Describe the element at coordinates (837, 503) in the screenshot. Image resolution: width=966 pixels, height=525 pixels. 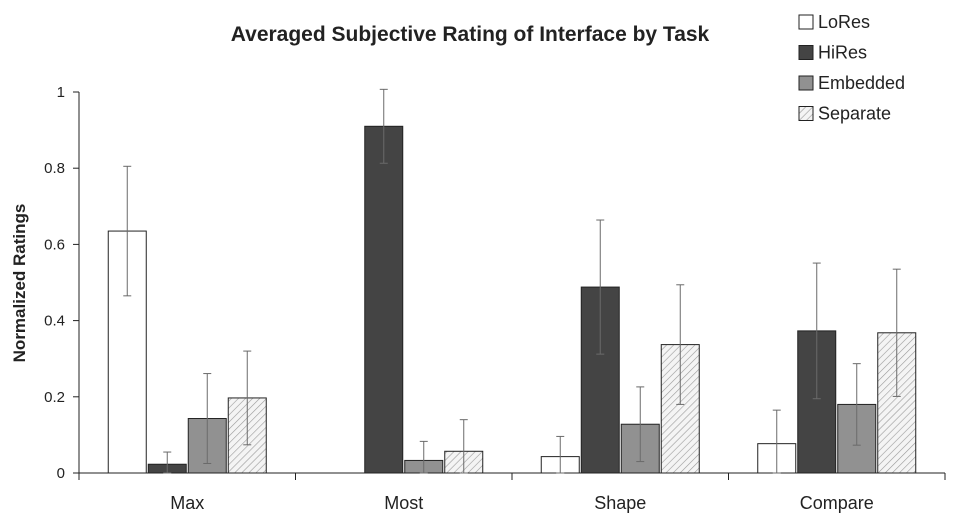
I see `x-tick-label: Compare` at that location.